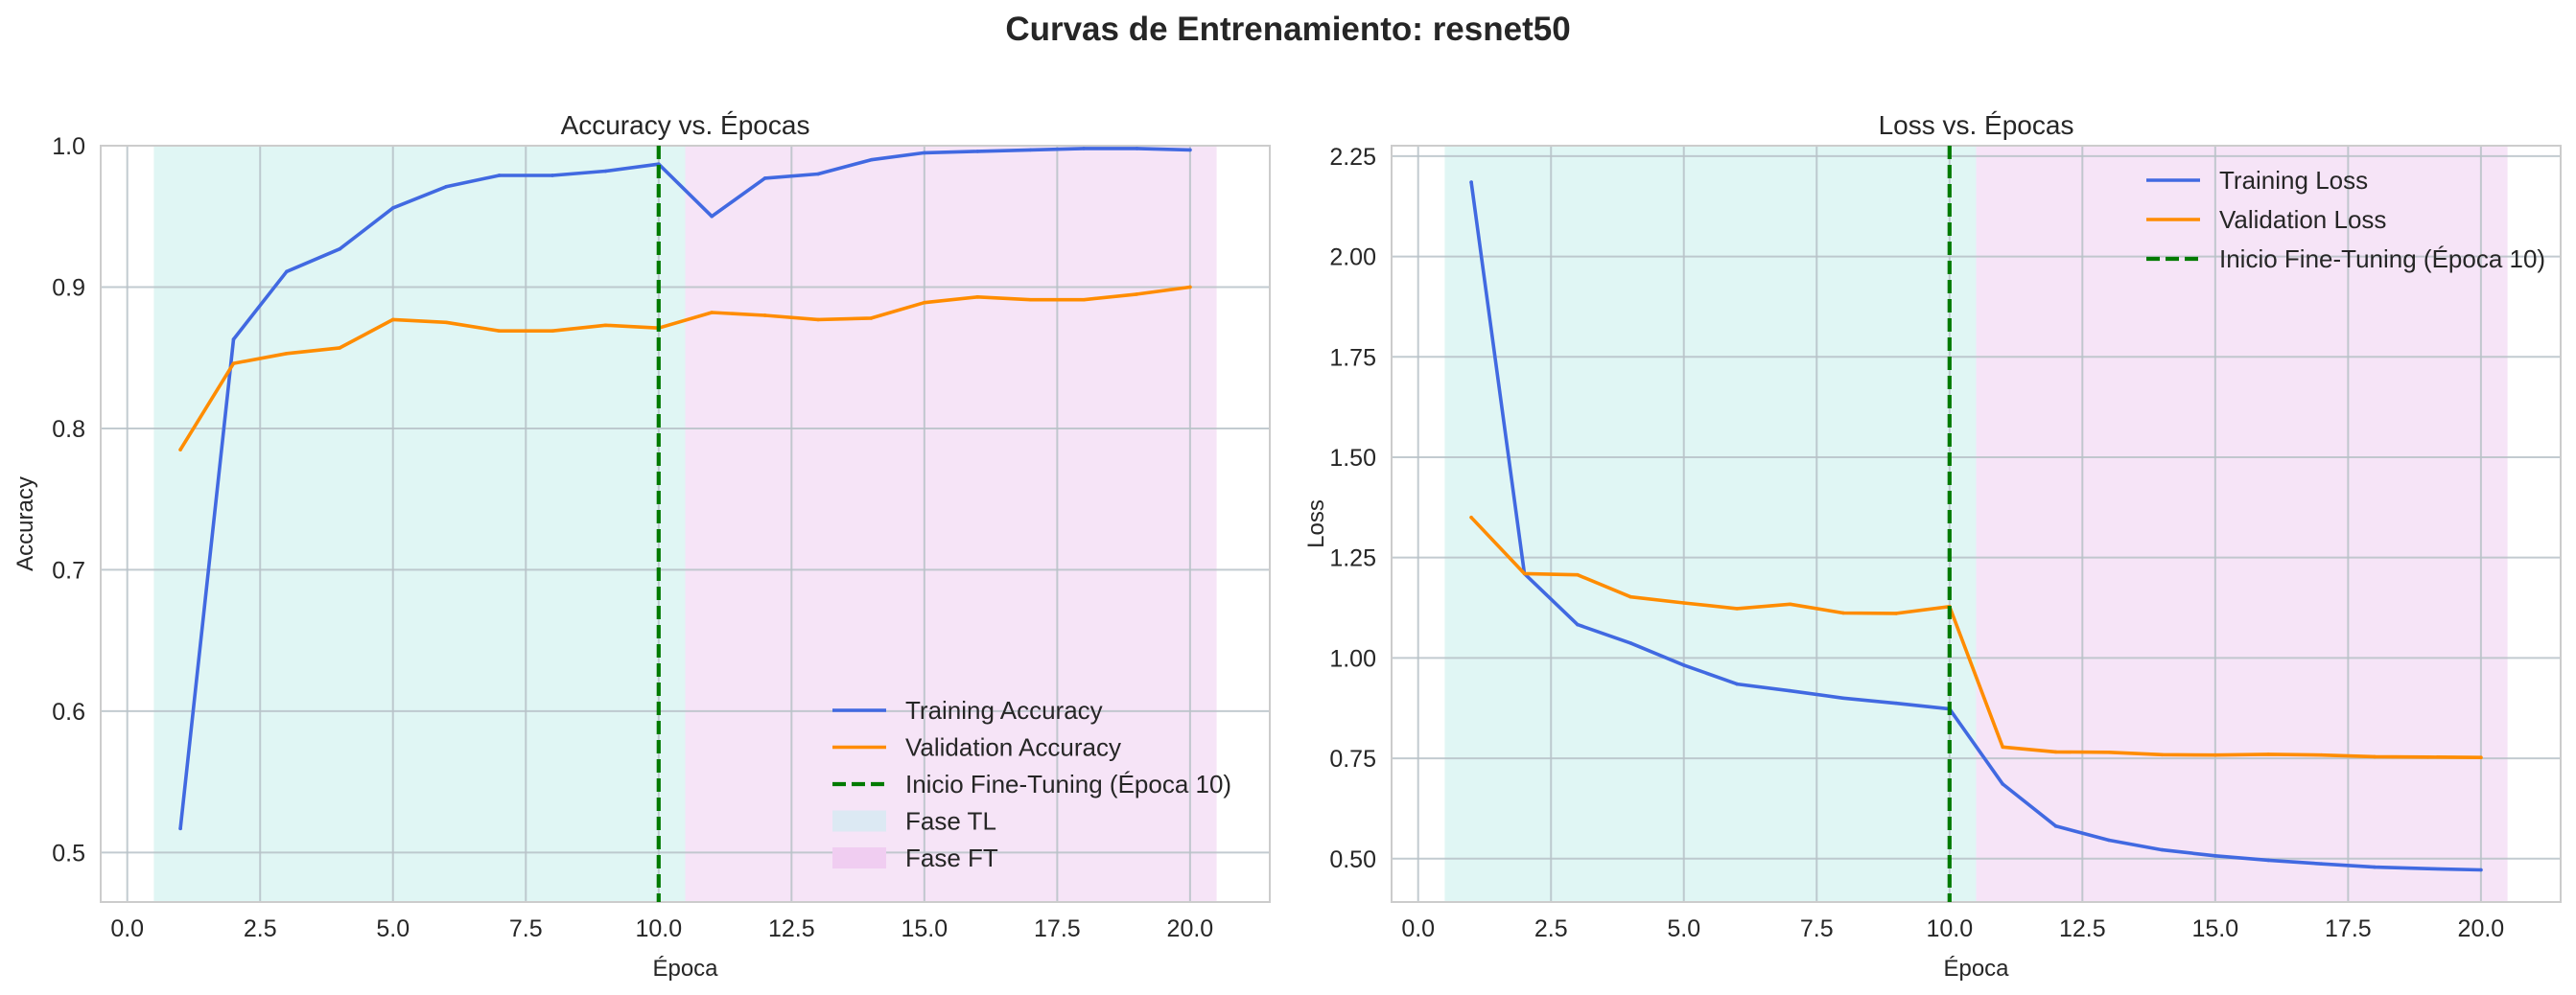  Describe the element at coordinates (68, 853) in the screenshot. I see `y-tick-label: 0.5` at that location.